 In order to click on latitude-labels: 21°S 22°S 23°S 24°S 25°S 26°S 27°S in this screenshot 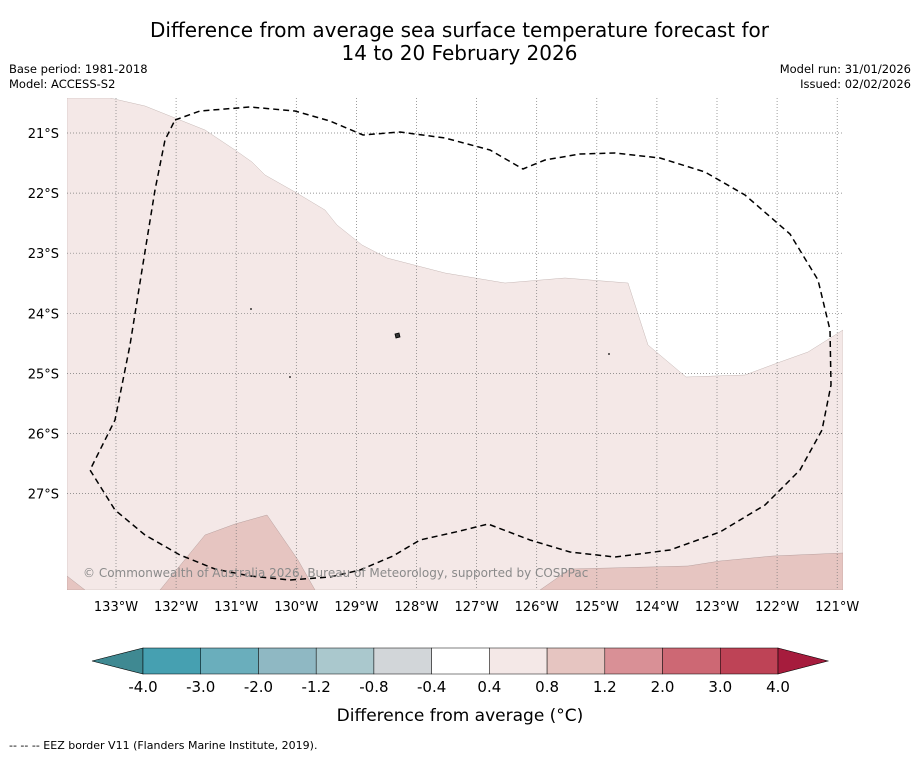, I will do `click(43, 315)`.